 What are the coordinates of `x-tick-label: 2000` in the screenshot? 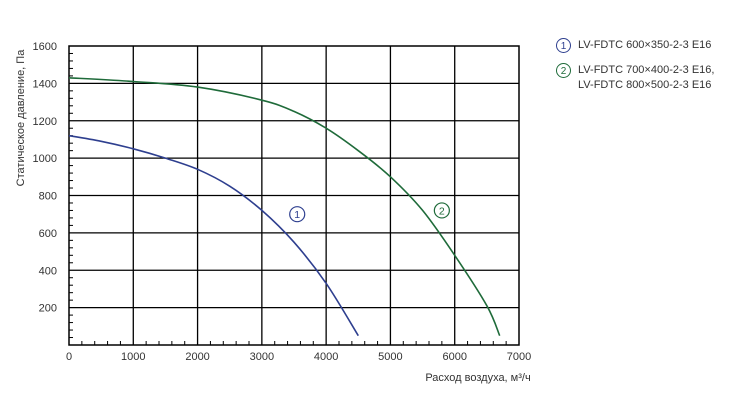 It's located at (197, 357).